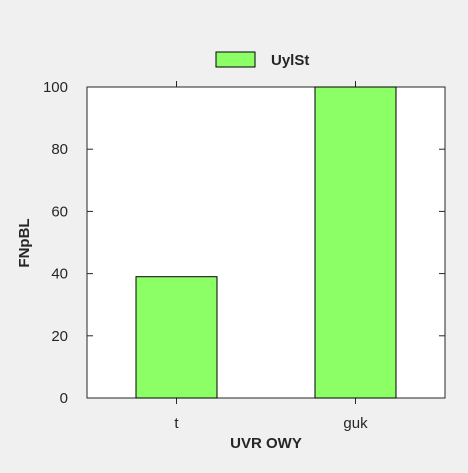 The height and width of the screenshot is (473, 468). I want to click on y-tick-label: 100, so click(55, 87).